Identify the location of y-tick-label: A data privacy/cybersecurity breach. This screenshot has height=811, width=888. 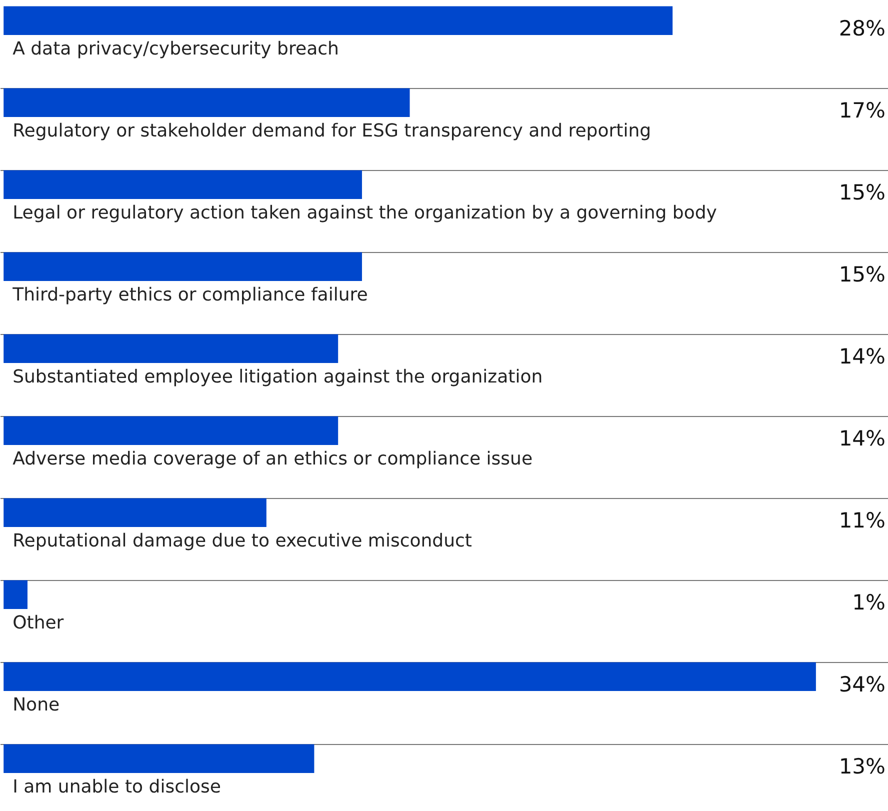
(175, 49).